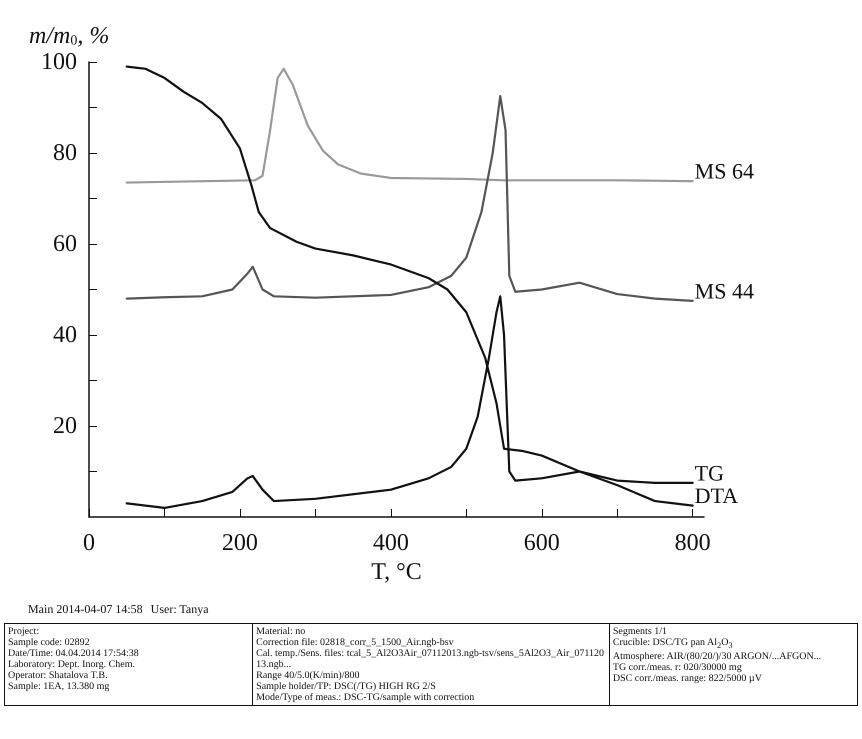 The image size is (862, 739). What do you see at coordinates (65, 426) in the screenshot?
I see `y-tick-label: 20` at bounding box center [65, 426].